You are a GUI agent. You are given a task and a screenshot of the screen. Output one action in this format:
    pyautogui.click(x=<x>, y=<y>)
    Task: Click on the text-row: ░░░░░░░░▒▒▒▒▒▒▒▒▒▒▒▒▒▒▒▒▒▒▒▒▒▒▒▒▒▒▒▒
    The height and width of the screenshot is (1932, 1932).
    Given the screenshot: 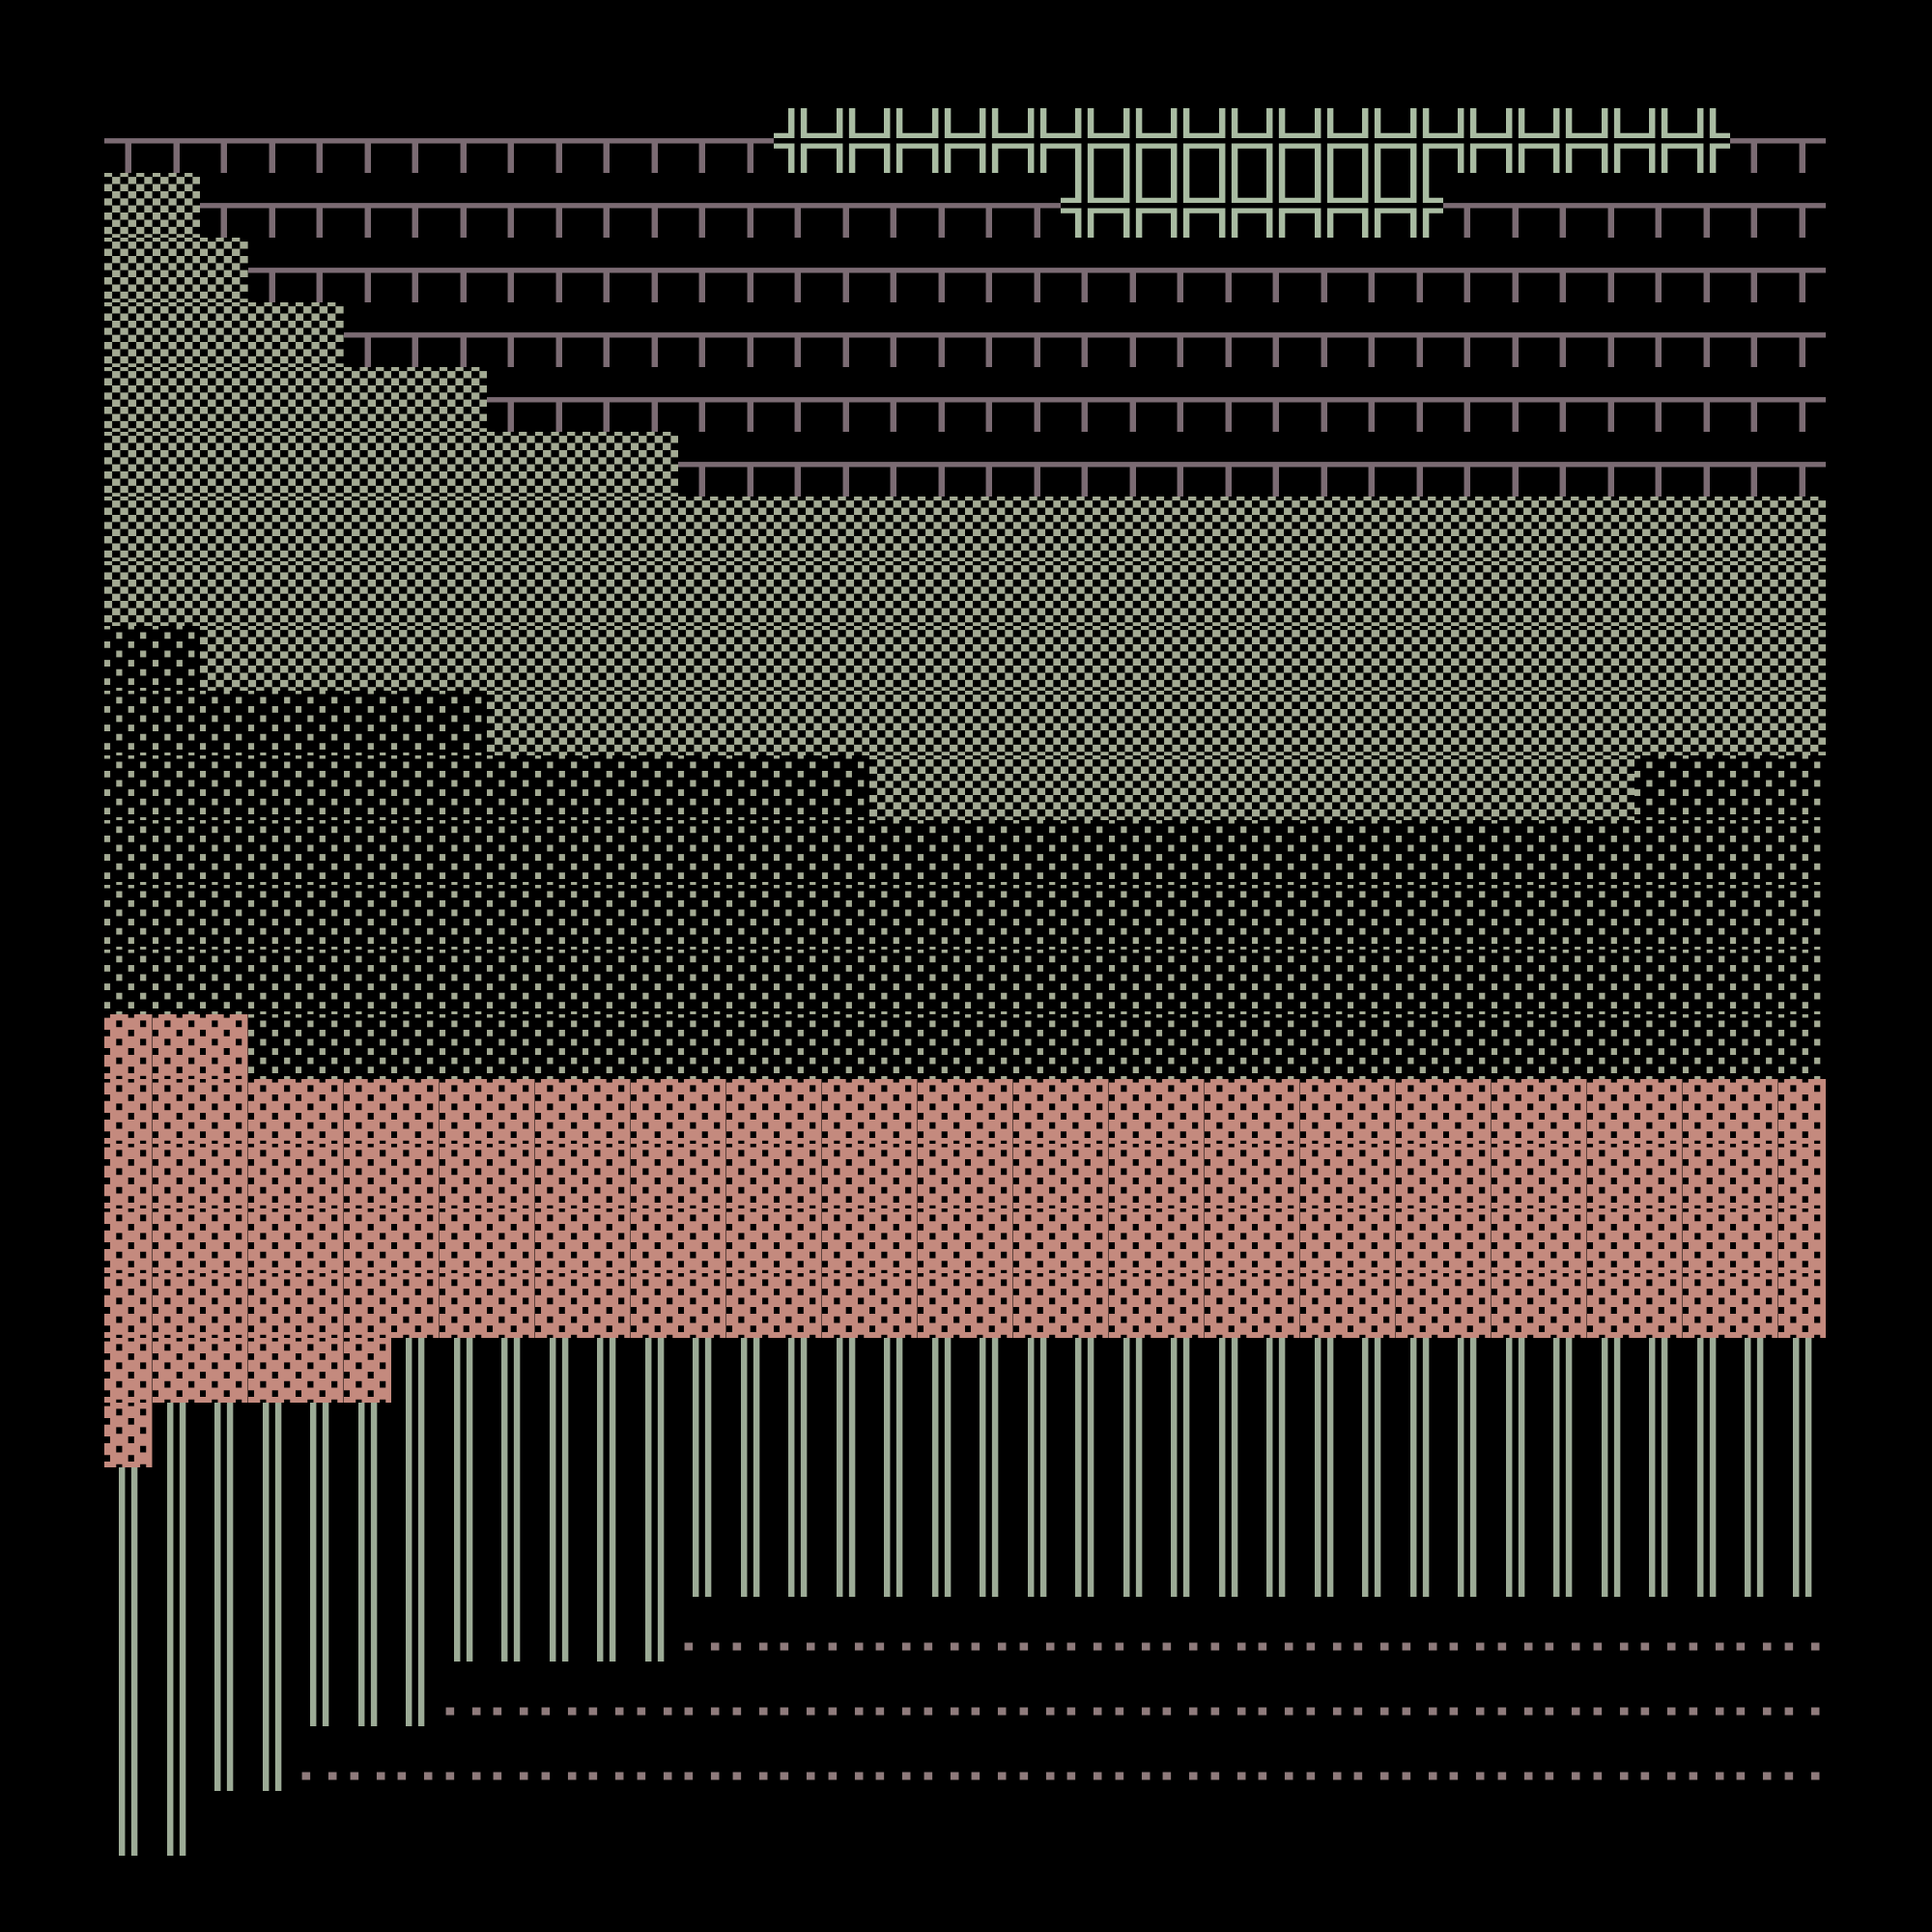 What is the action you would take?
    pyautogui.click(x=969, y=723)
    